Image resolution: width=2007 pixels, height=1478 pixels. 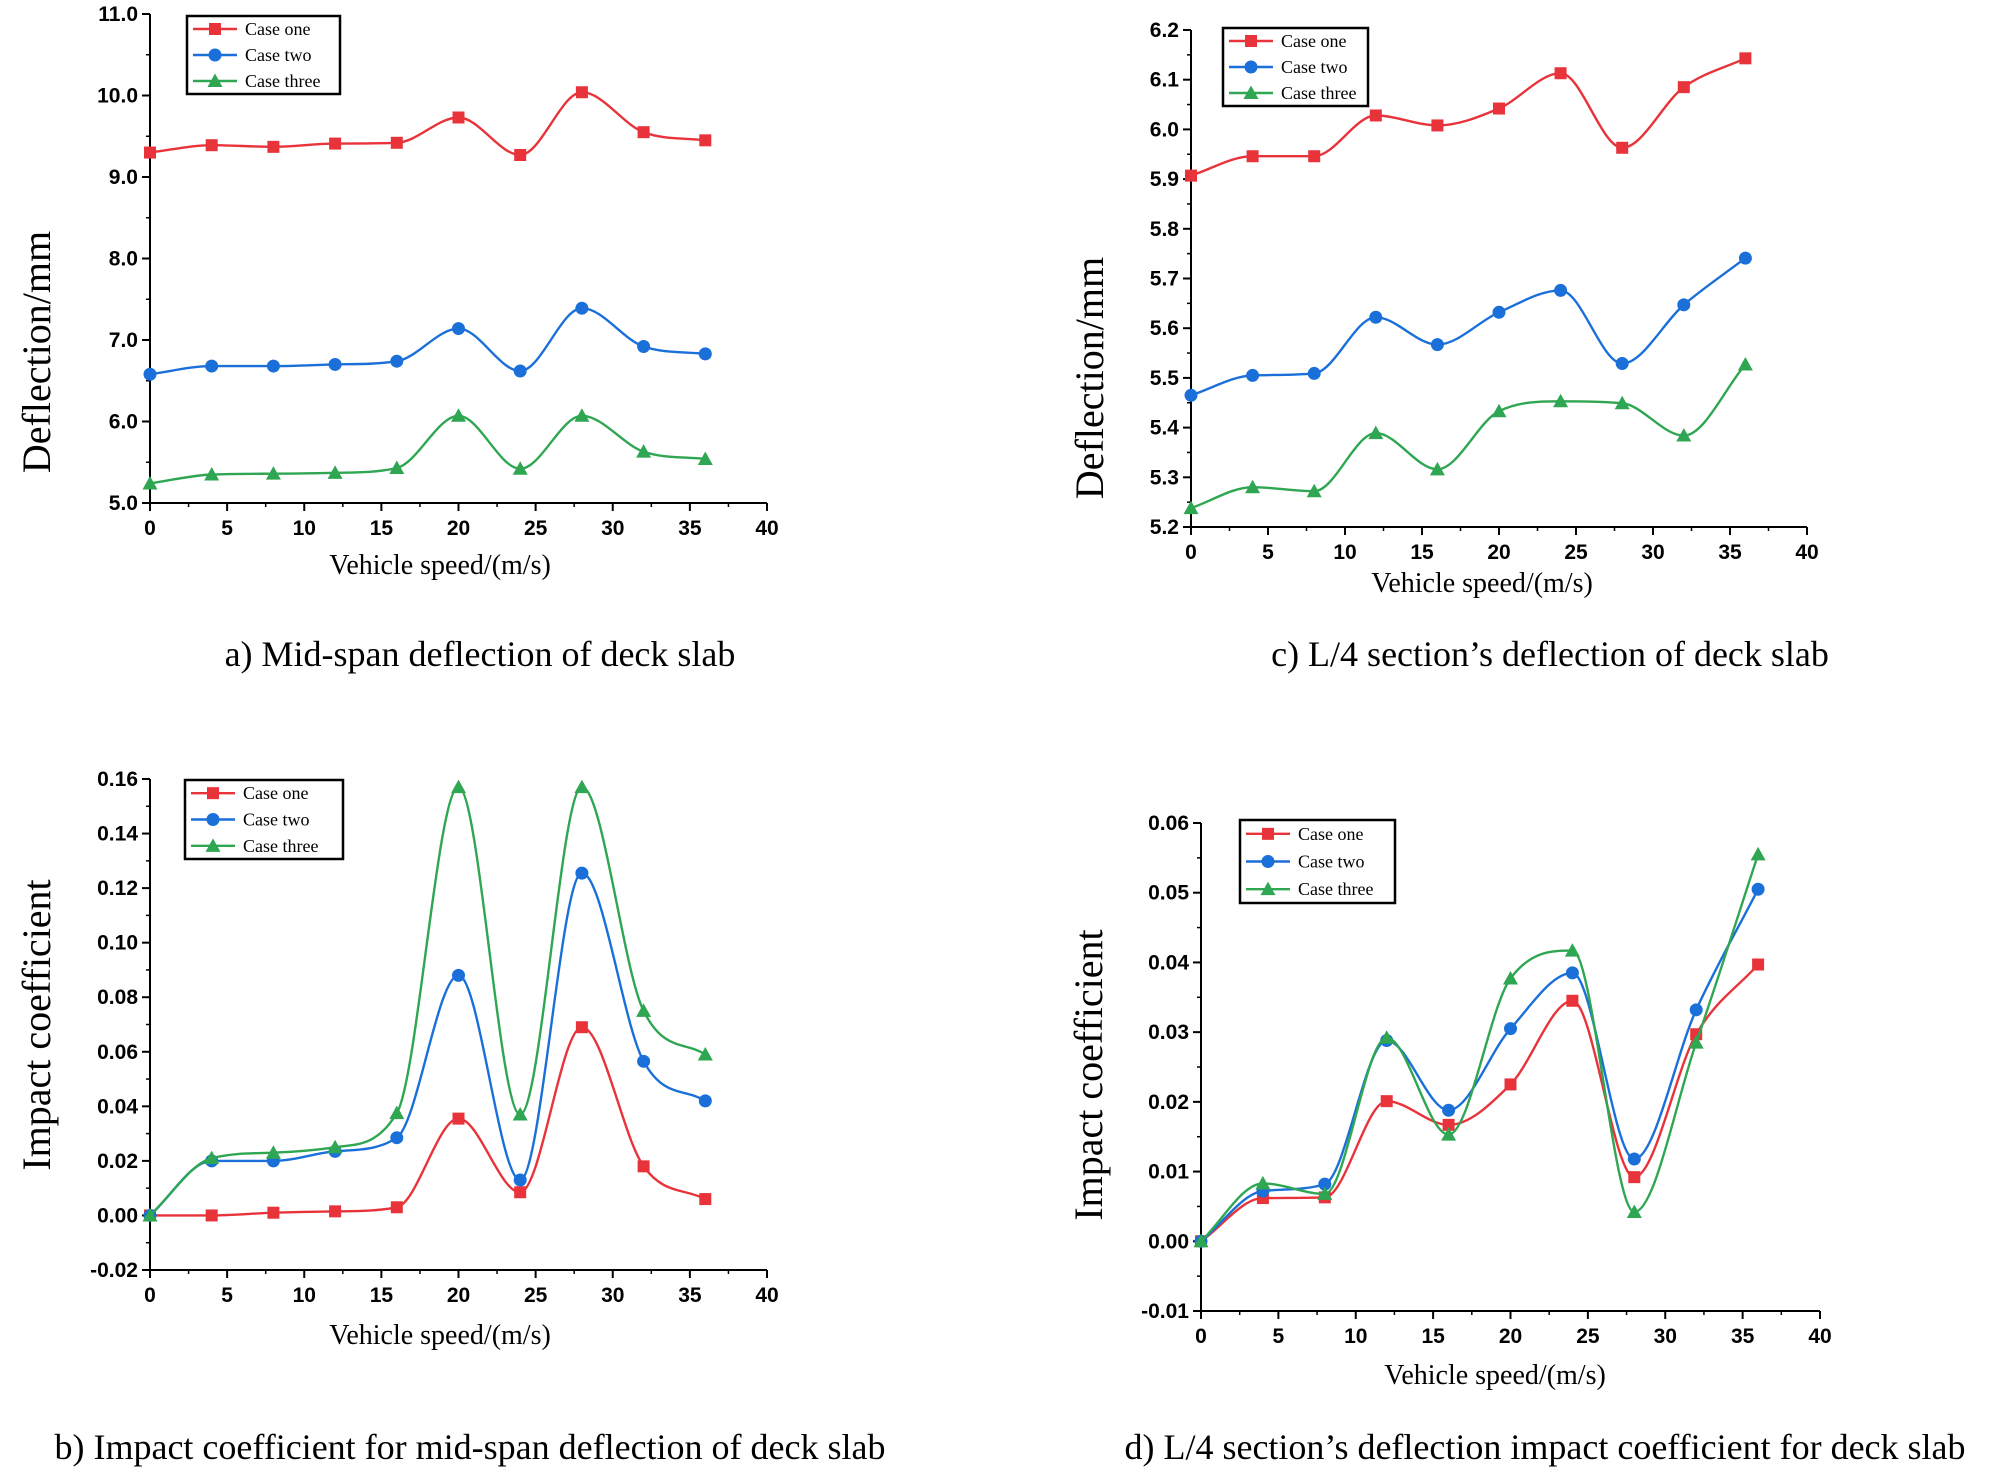 I want to click on y-tick-label: 5.7, so click(x=1164, y=279).